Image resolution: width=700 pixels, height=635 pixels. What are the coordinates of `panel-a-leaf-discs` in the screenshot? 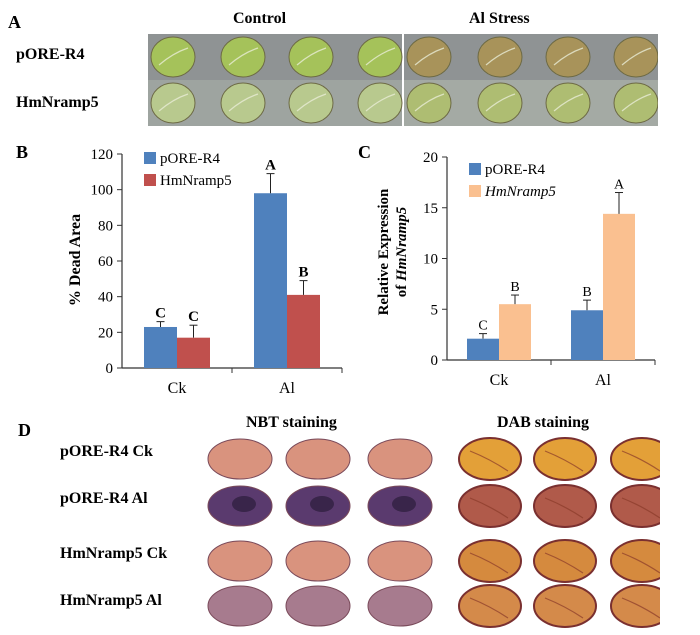 It's located at (404, 80).